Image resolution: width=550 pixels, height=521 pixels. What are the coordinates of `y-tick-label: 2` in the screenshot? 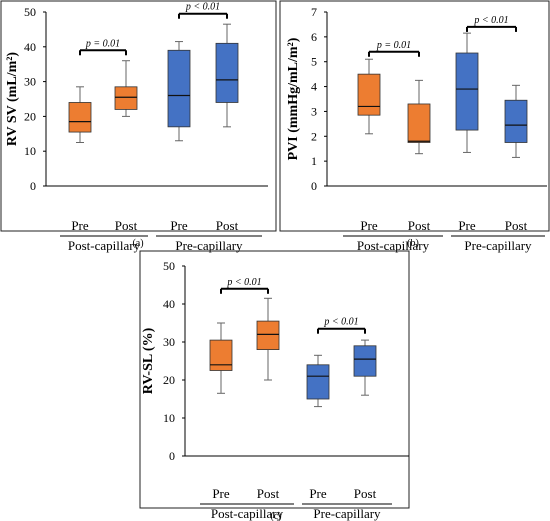 It's located at (314, 136).